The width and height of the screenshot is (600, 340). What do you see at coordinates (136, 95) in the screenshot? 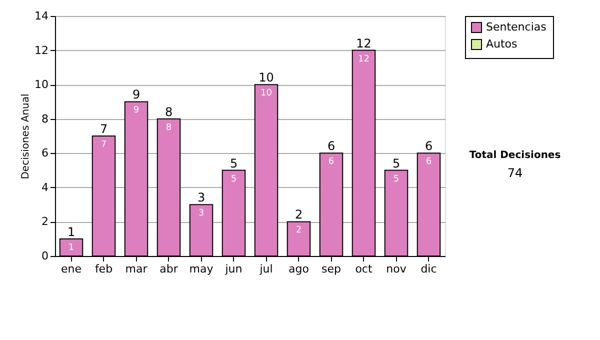
I see `total-label: 9` at bounding box center [136, 95].